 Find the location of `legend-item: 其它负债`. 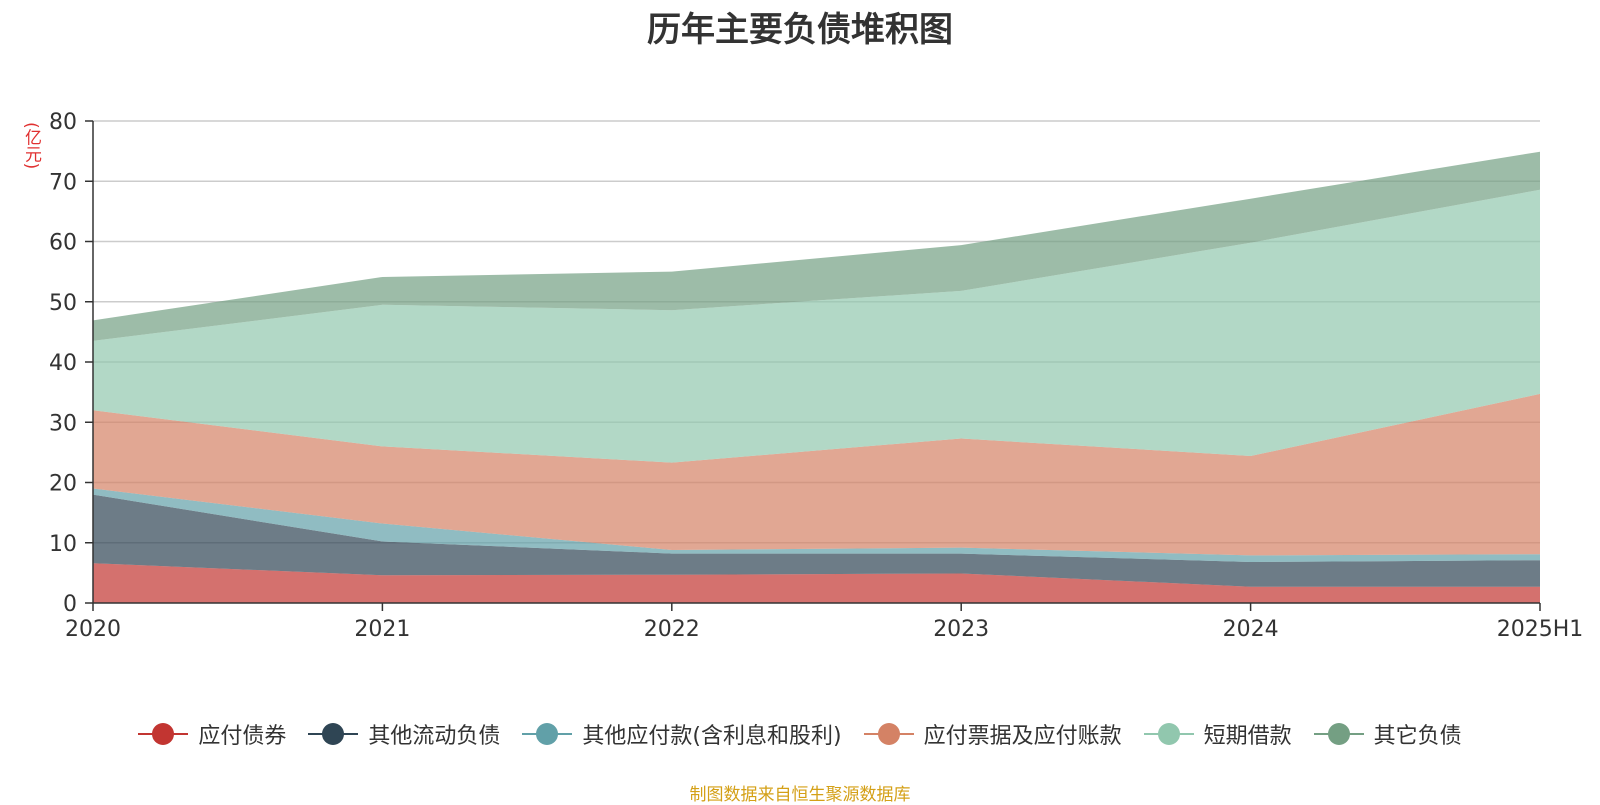

legend-item: 其它负债 is located at coordinates (1387, 734).